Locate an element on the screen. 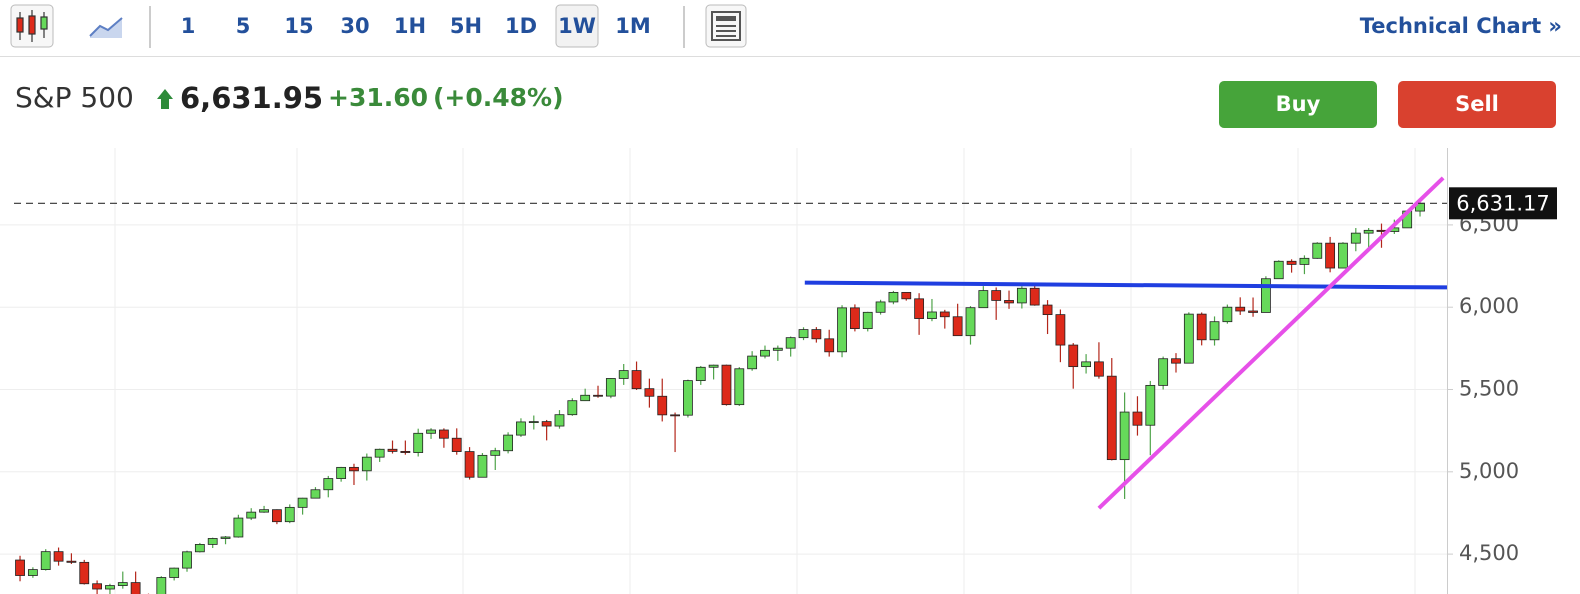  interval-selected-box is located at coordinates (577, 26).